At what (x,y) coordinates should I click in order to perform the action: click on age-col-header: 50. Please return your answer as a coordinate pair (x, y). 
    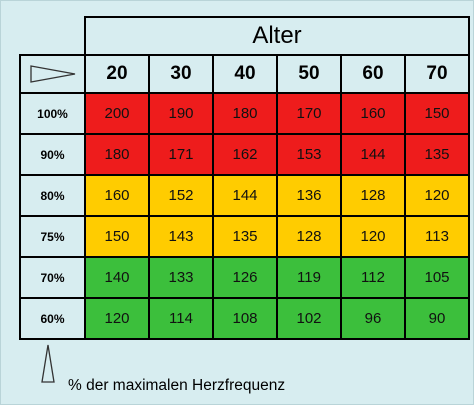
    Looking at the image, I should click on (309, 74).